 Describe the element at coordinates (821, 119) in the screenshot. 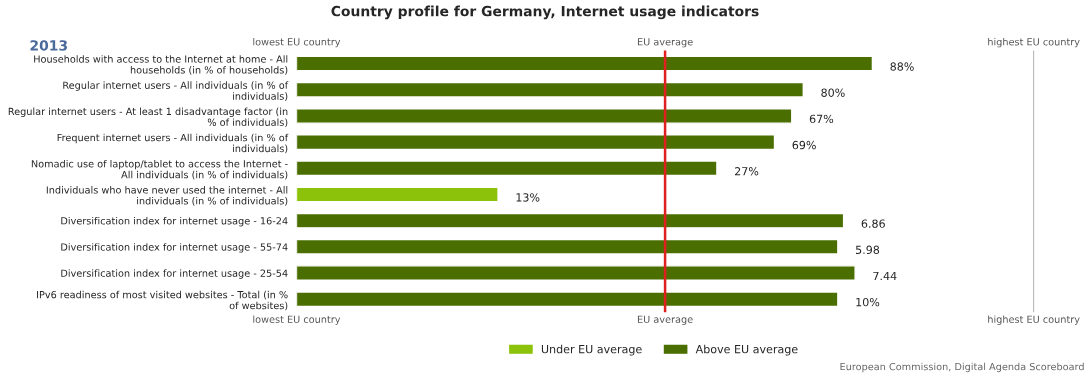

I see `text: 67%` at that location.